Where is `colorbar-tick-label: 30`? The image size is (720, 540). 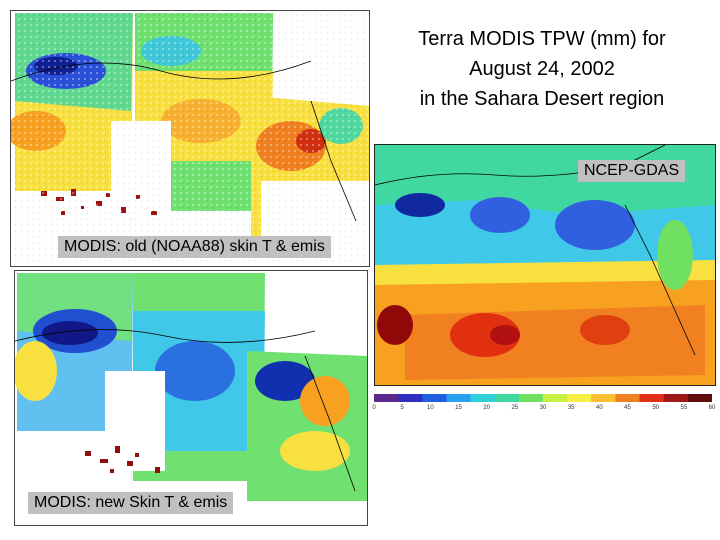
colorbar-tick-label: 30 is located at coordinates (543, 408).